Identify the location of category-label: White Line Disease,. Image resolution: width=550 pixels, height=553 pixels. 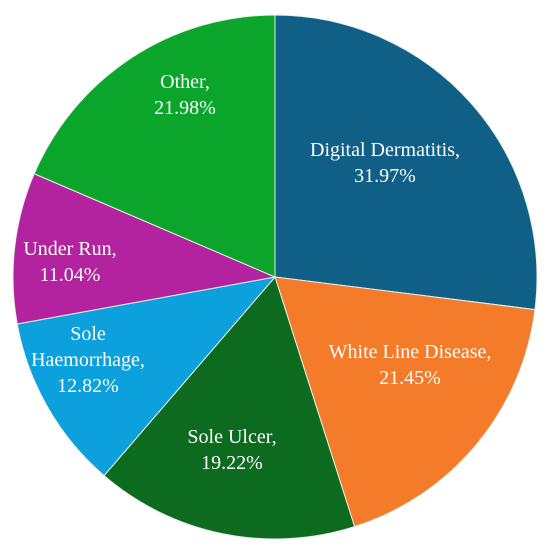
(410, 352).